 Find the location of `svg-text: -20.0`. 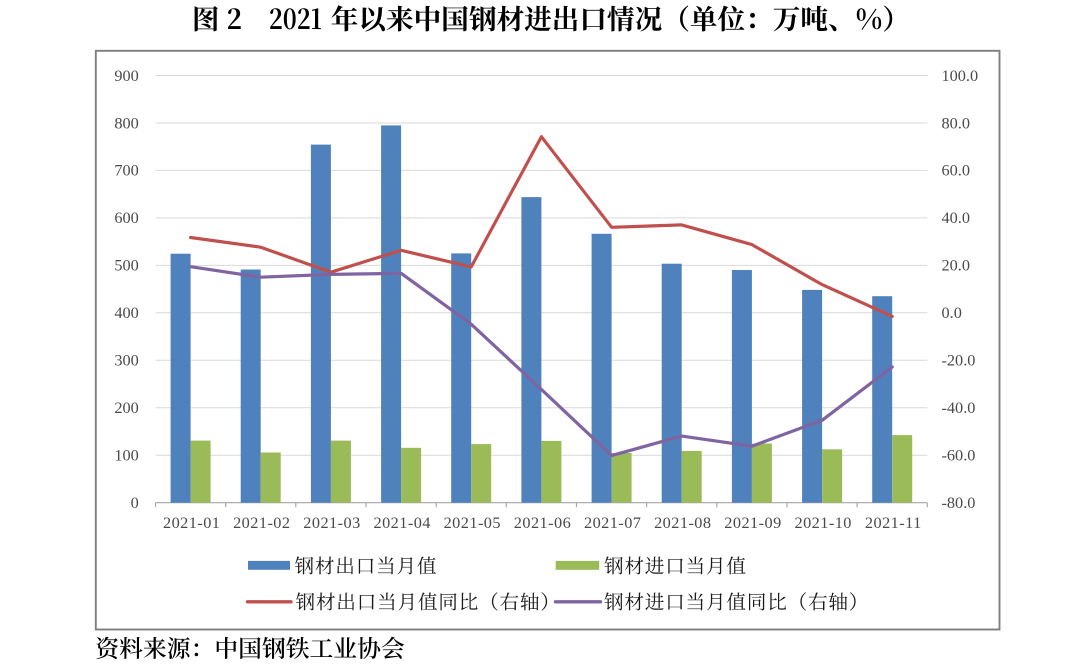

svg-text: -20.0 is located at coordinates (959, 360).